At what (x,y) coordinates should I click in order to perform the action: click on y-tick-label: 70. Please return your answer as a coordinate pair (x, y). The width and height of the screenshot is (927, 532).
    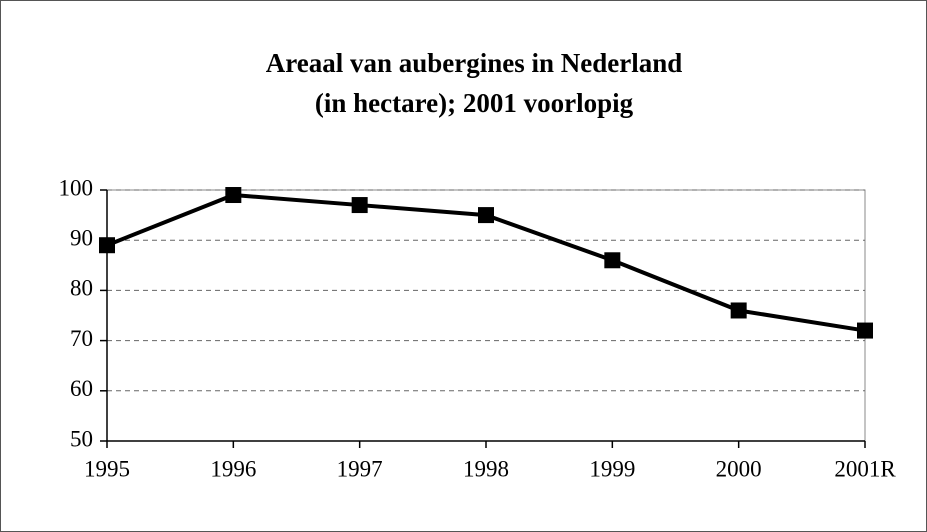
    Looking at the image, I should click on (81, 338).